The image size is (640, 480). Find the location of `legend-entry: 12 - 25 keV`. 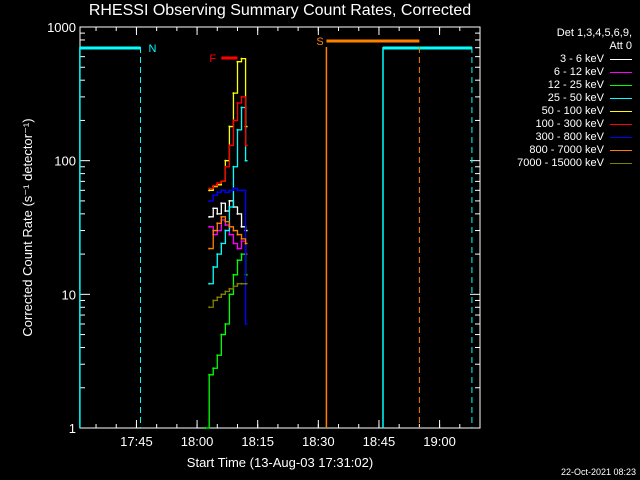

legend-entry: 12 - 25 keV is located at coordinates (574, 85).